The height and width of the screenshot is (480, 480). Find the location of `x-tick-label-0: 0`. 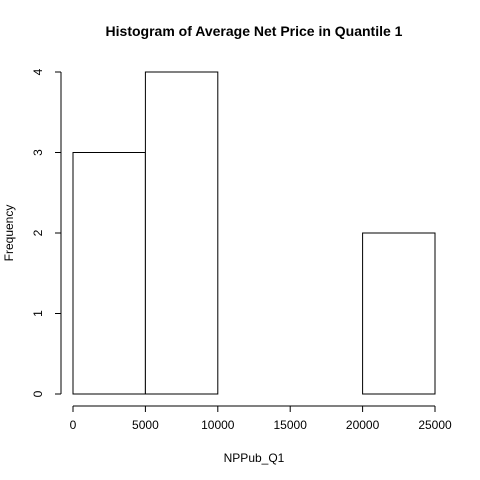

x-tick-label-0: 0 is located at coordinates (73, 425).